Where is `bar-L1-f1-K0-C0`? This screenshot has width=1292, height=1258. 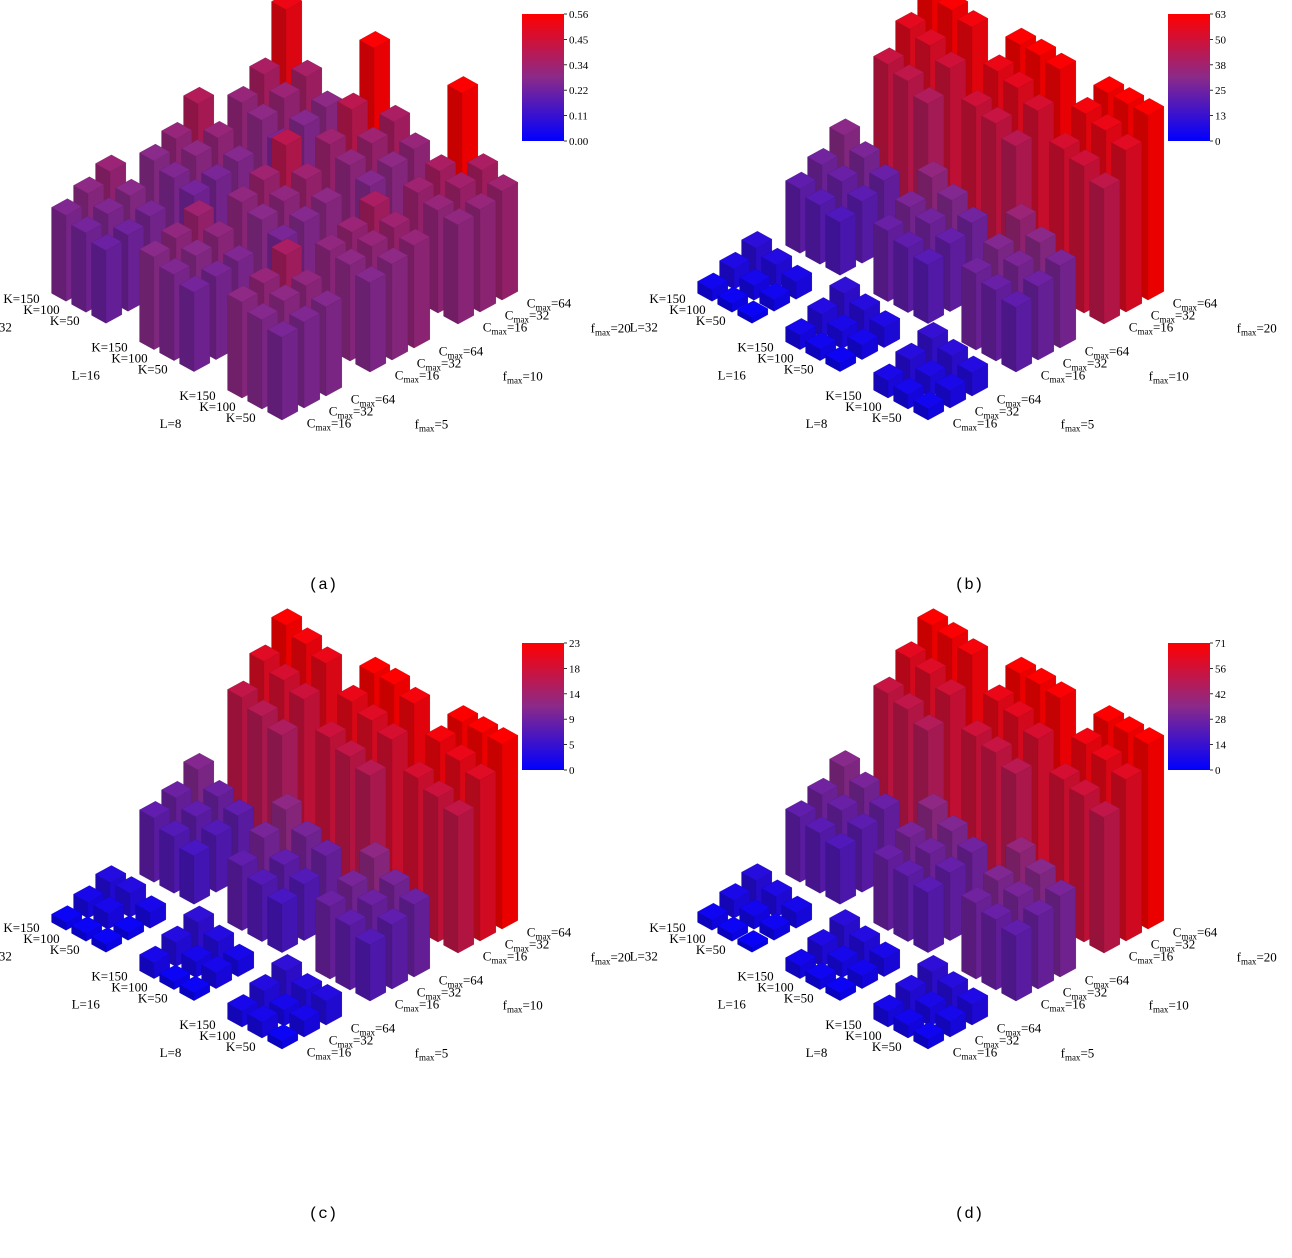
bar-L1-f1-K0-C0 is located at coordinates (929, 286).